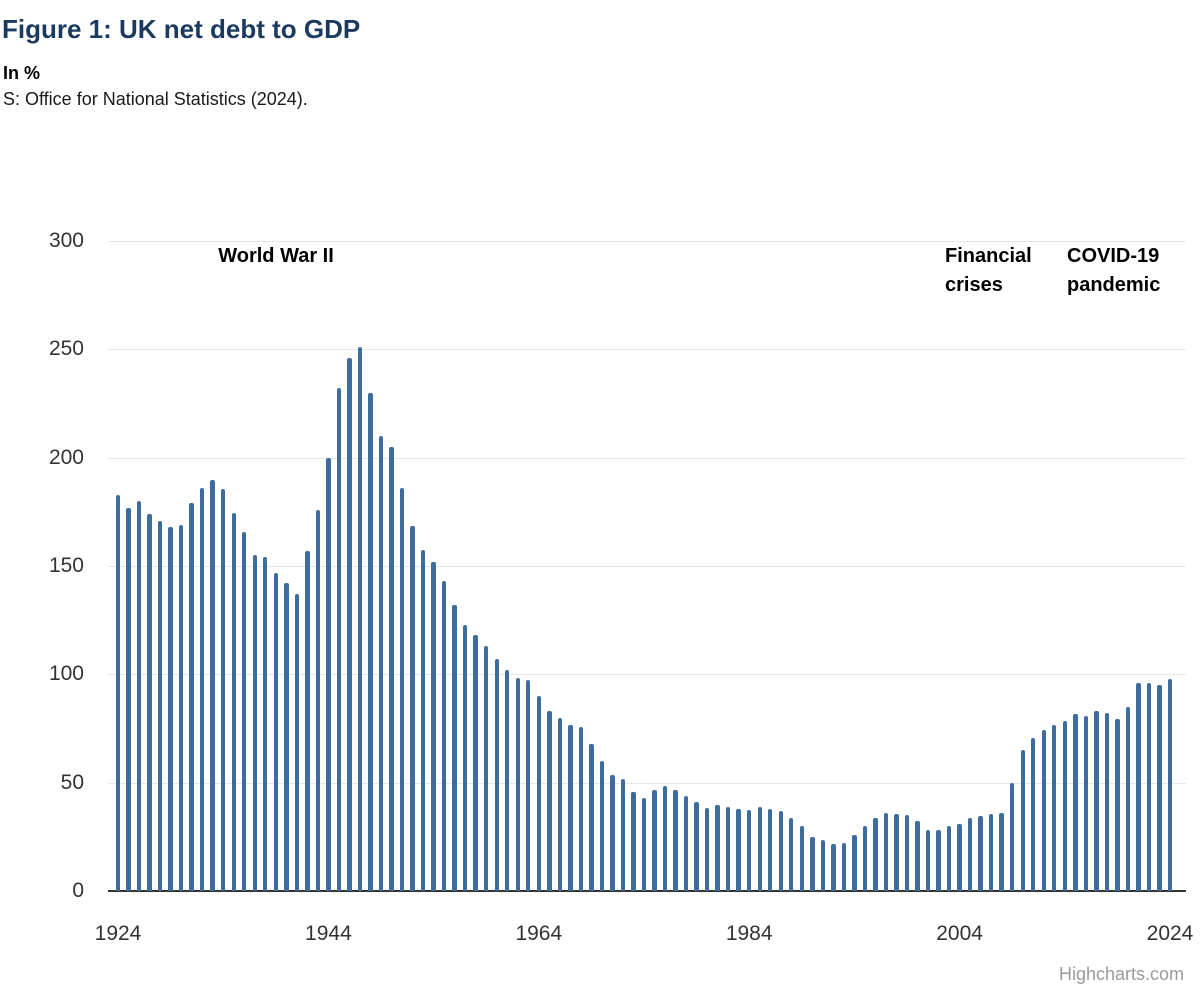 This screenshot has height=1000, width=1200. What do you see at coordinates (402, 689) in the screenshot?
I see `bar-1951` at bounding box center [402, 689].